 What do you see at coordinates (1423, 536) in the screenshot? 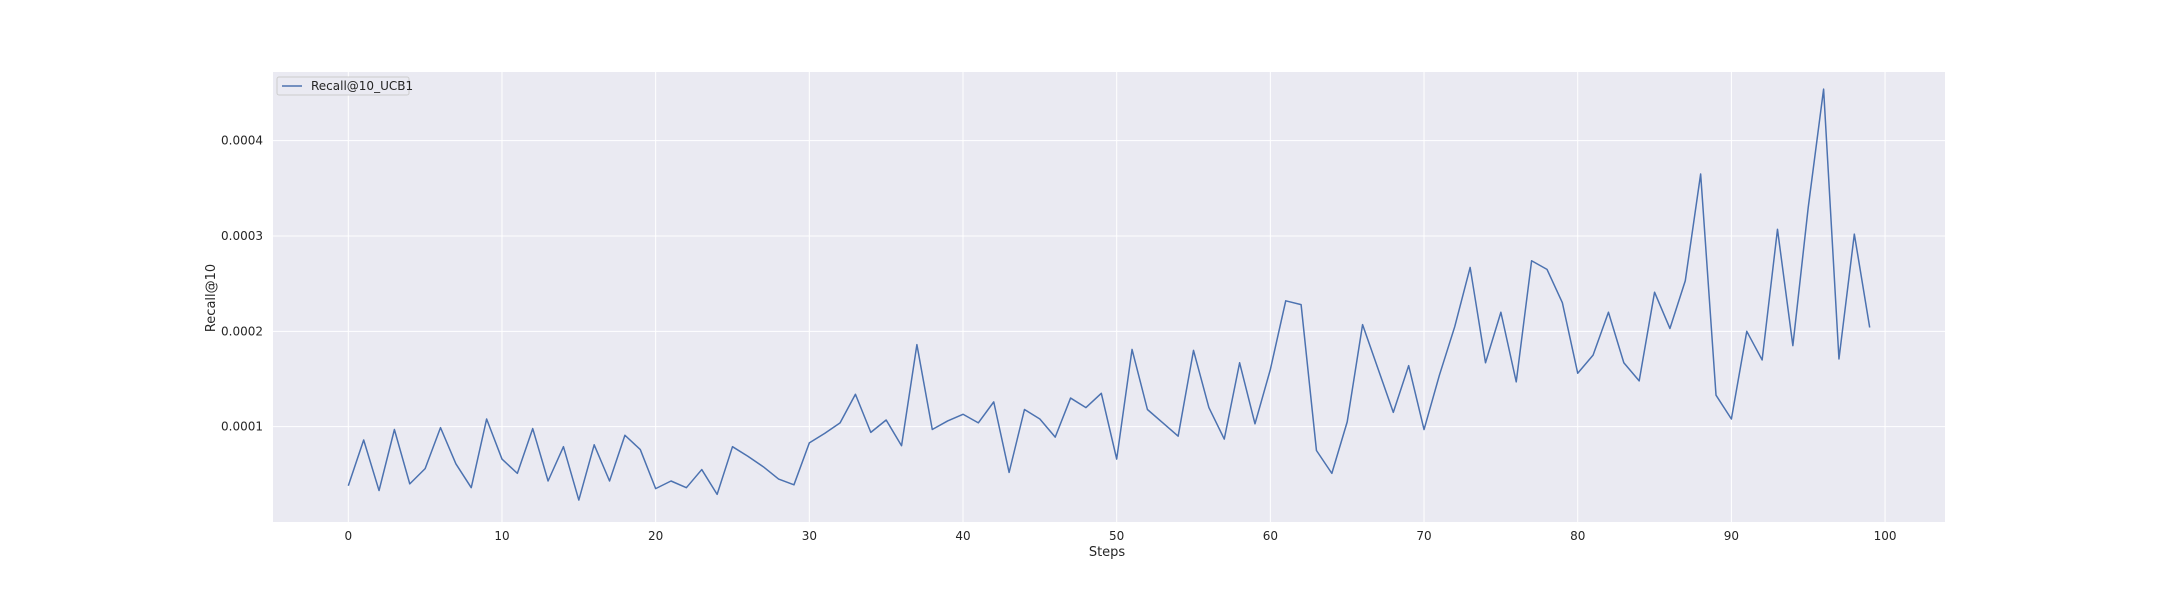
I see `x-tick-label: 70` at bounding box center [1423, 536].